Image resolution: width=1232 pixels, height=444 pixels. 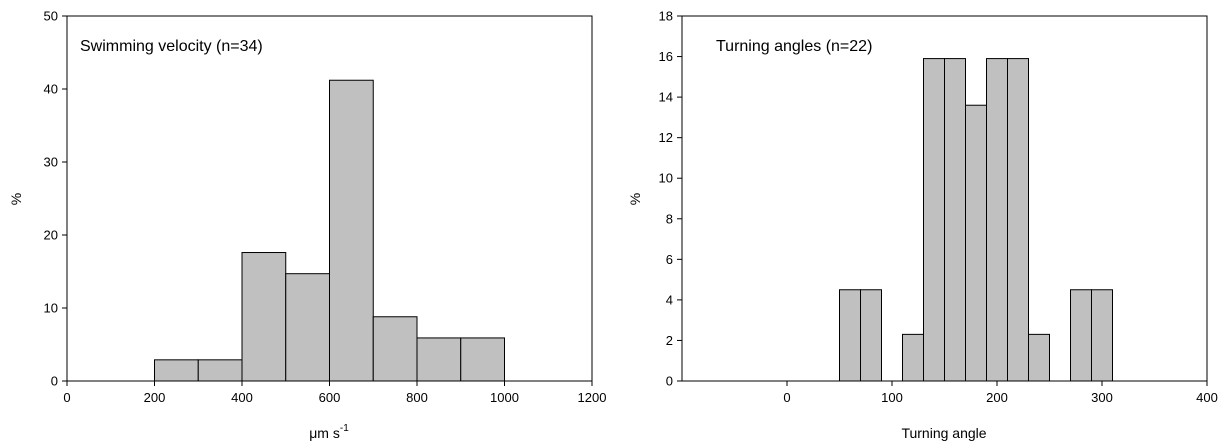 I want to click on annotation-swimming-velocity: Swimming velocity (n=34), so click(x=171, y=46).